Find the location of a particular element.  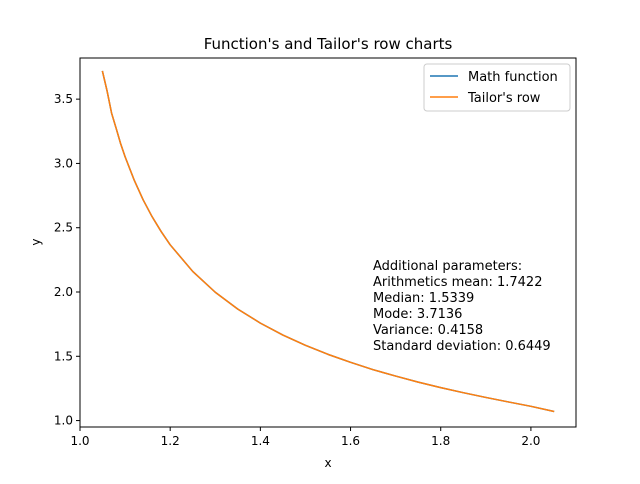

y-tick-label: 3.0 is located at coordinates (63, 163).